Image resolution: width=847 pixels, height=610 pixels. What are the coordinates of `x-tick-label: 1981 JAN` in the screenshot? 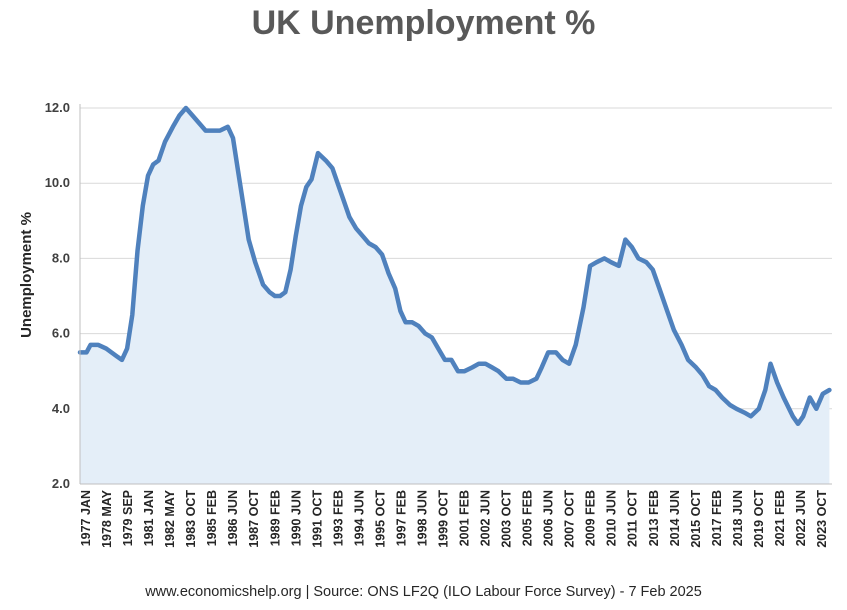 It's located at (149, 518).